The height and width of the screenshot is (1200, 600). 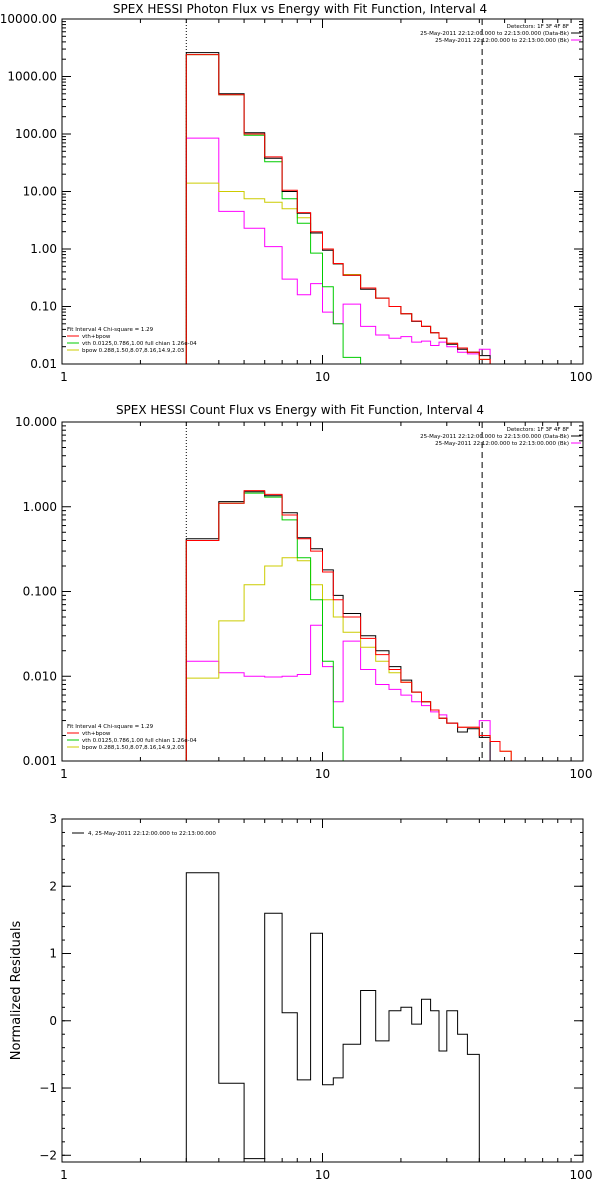 What do you see at coordinates (28, 19) in the screenshot?
I see `y-tick-label: 10000.00` at bounding box center [28, 19].